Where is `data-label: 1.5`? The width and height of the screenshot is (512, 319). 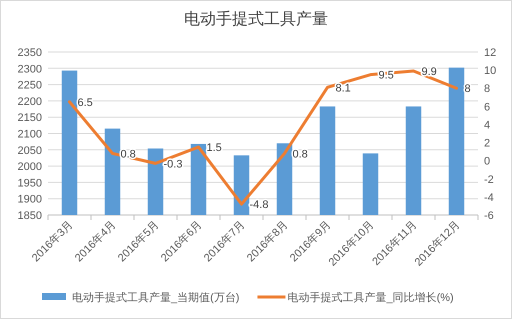 data-label: 1.5 is located at coordinates (214, 148).